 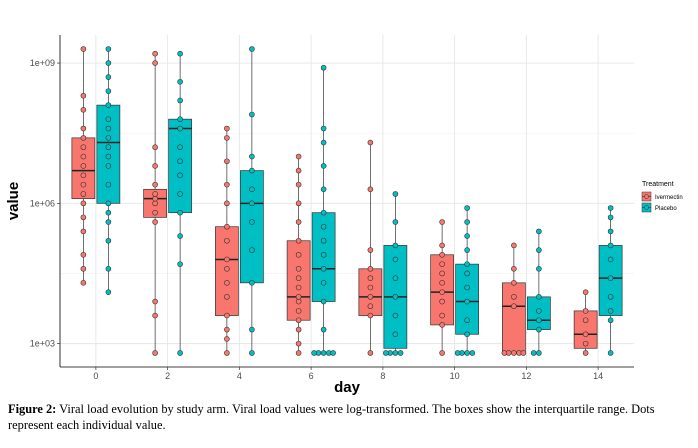 What do you see at coordinates (382, 376) in the screenshot?
I see `x-tick-label: 8` at bounding box center [382, 376].